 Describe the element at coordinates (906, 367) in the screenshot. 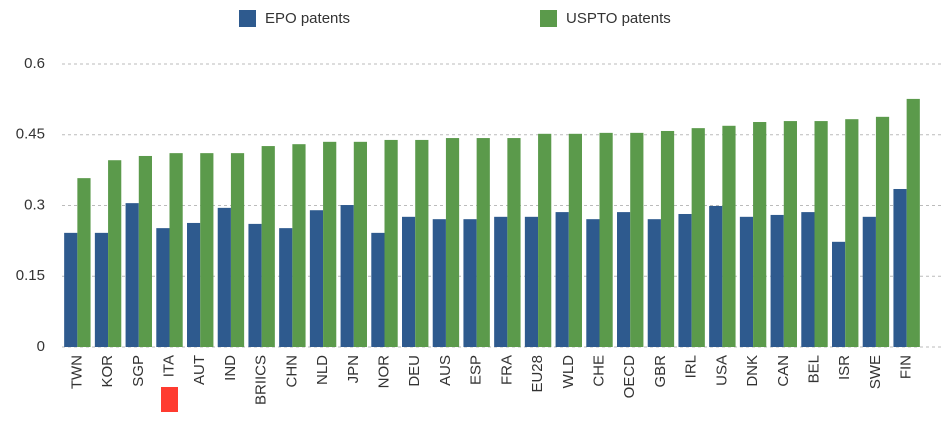

I see `x-tick-label: FIN` at that location.